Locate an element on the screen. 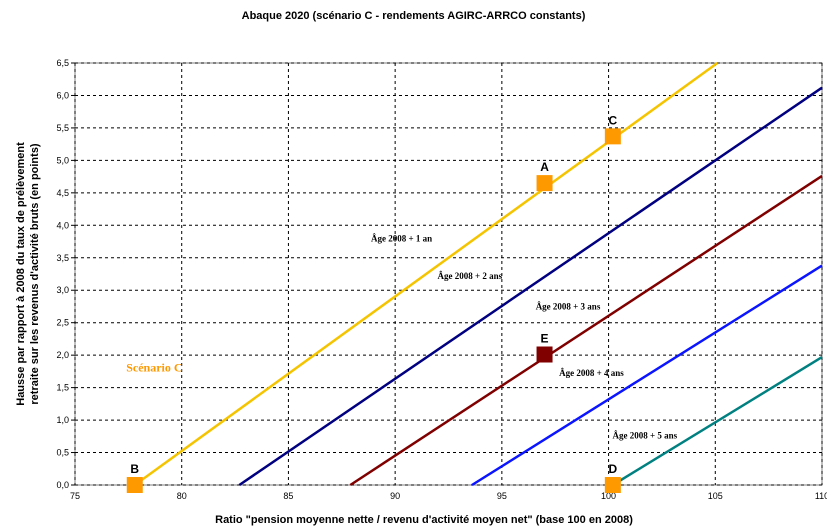 The image size is (827, 531). point-label: C is located at coordinates (613, 120).